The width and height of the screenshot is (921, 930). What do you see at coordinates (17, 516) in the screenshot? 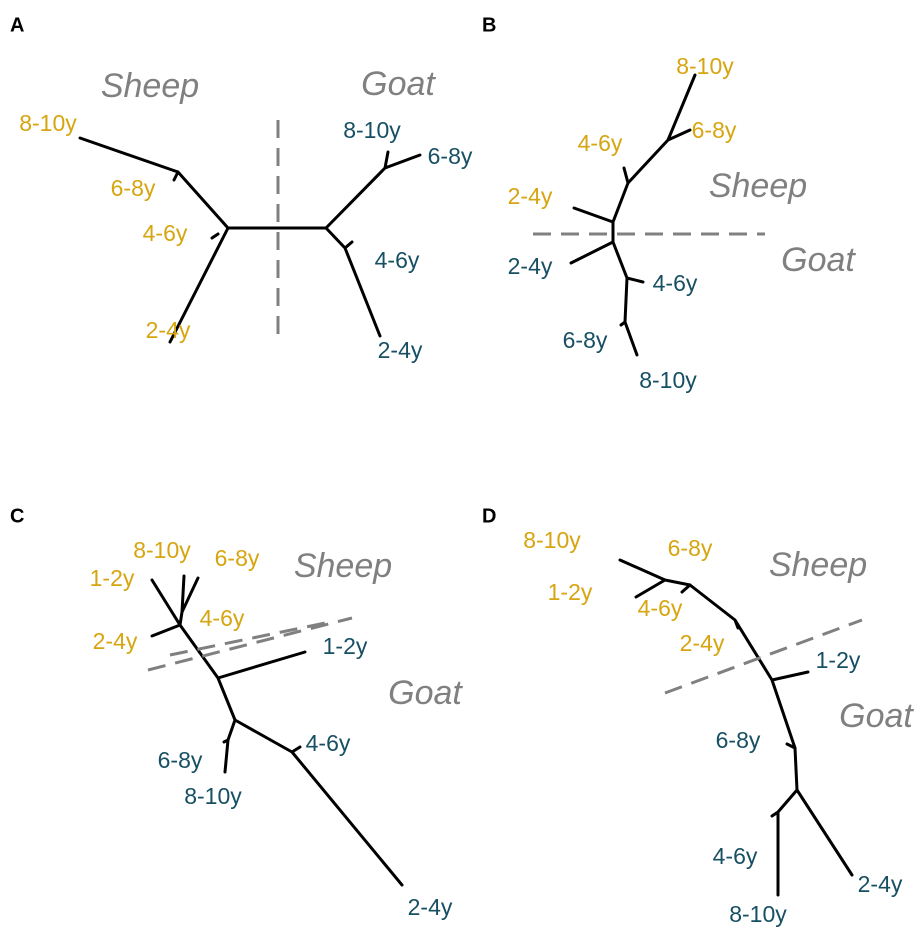
I see `panel-letter: C` at bounding box center [17, 516].